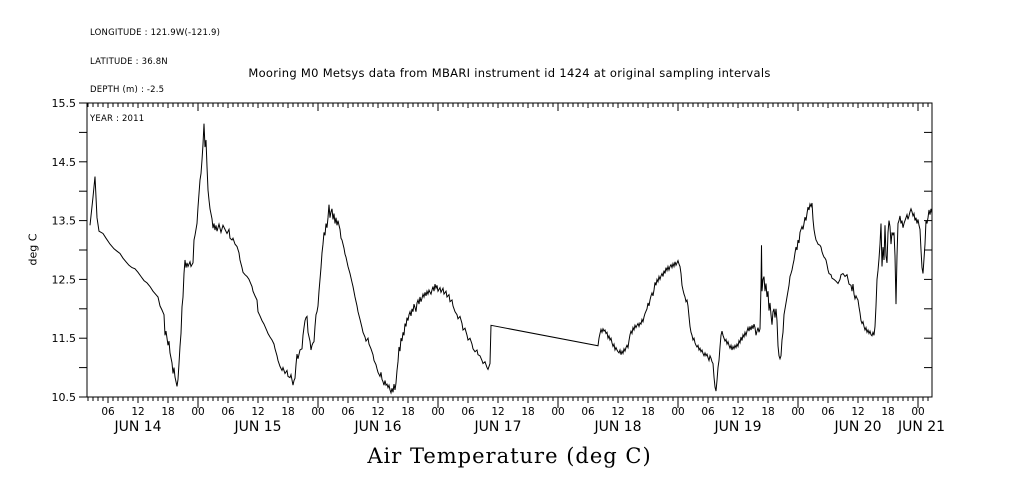 The height and width of the screenshot is (504, 1009). I want to click on y-tick-label: 14.5, so click(64, 162).